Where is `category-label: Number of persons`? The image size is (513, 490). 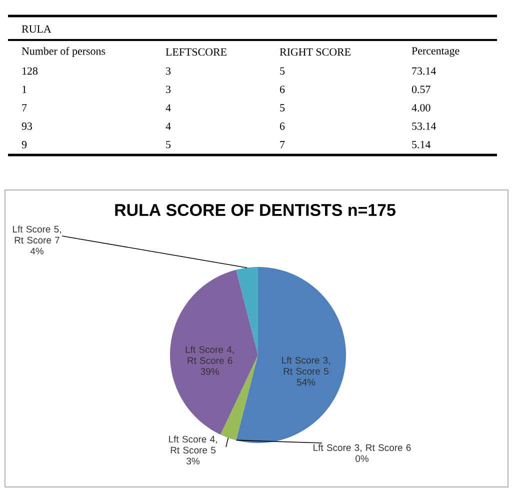
category-label: Number of persons is located at coordinates (64, 52).